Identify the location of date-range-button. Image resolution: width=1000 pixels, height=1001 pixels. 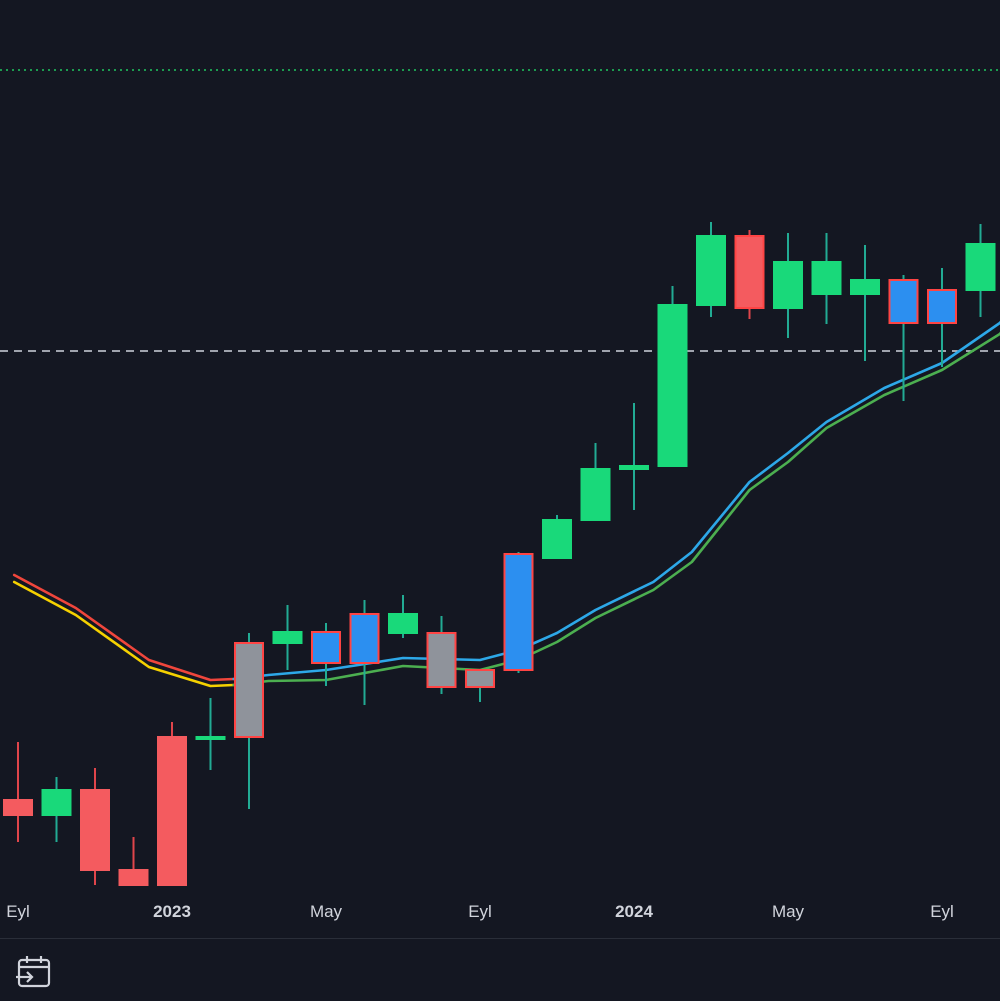
(34, 973).